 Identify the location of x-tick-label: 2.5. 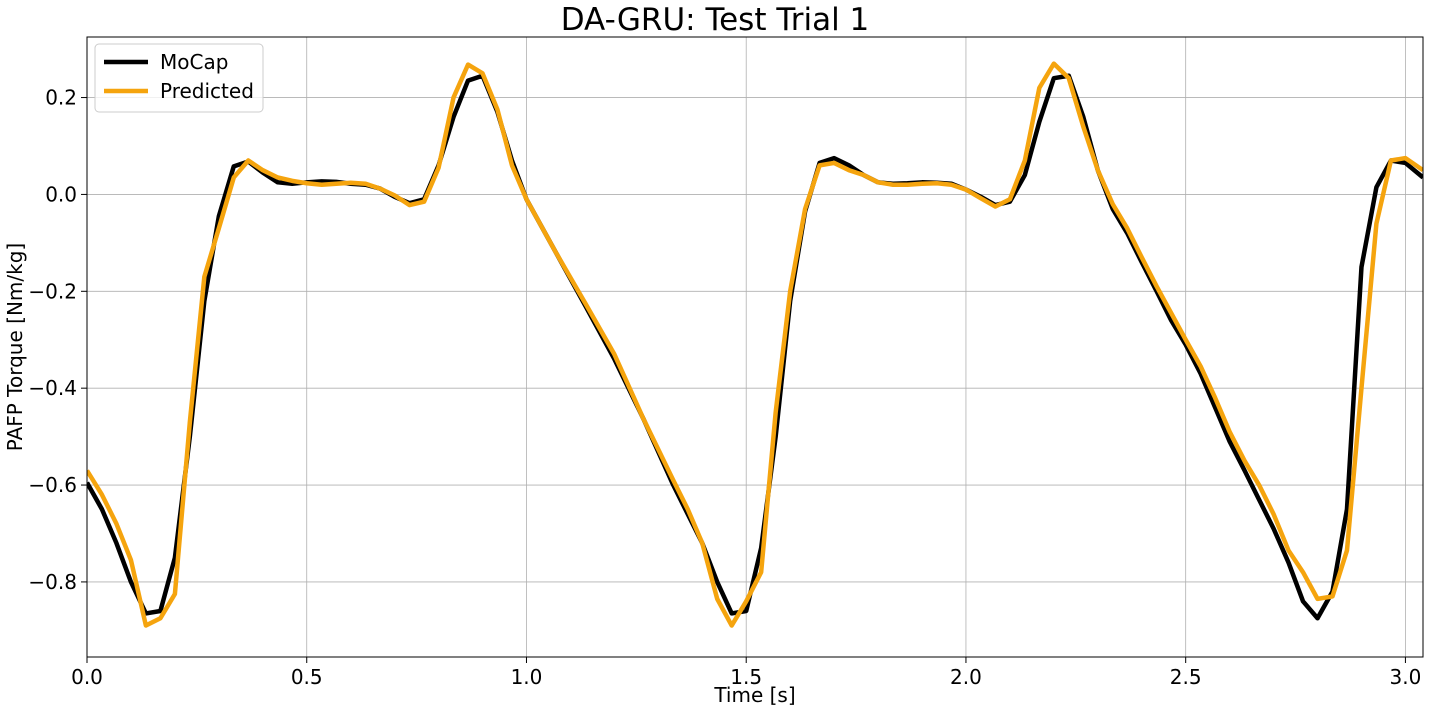
(1186, 677).